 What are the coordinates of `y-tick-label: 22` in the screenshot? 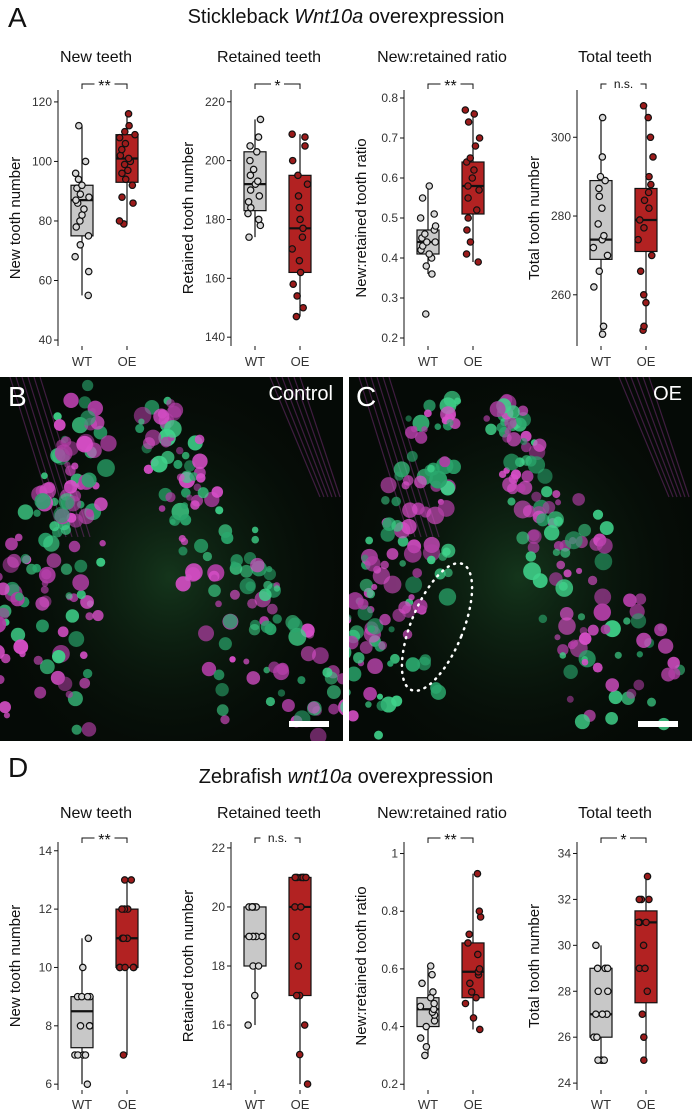 It's located at (219, 848).